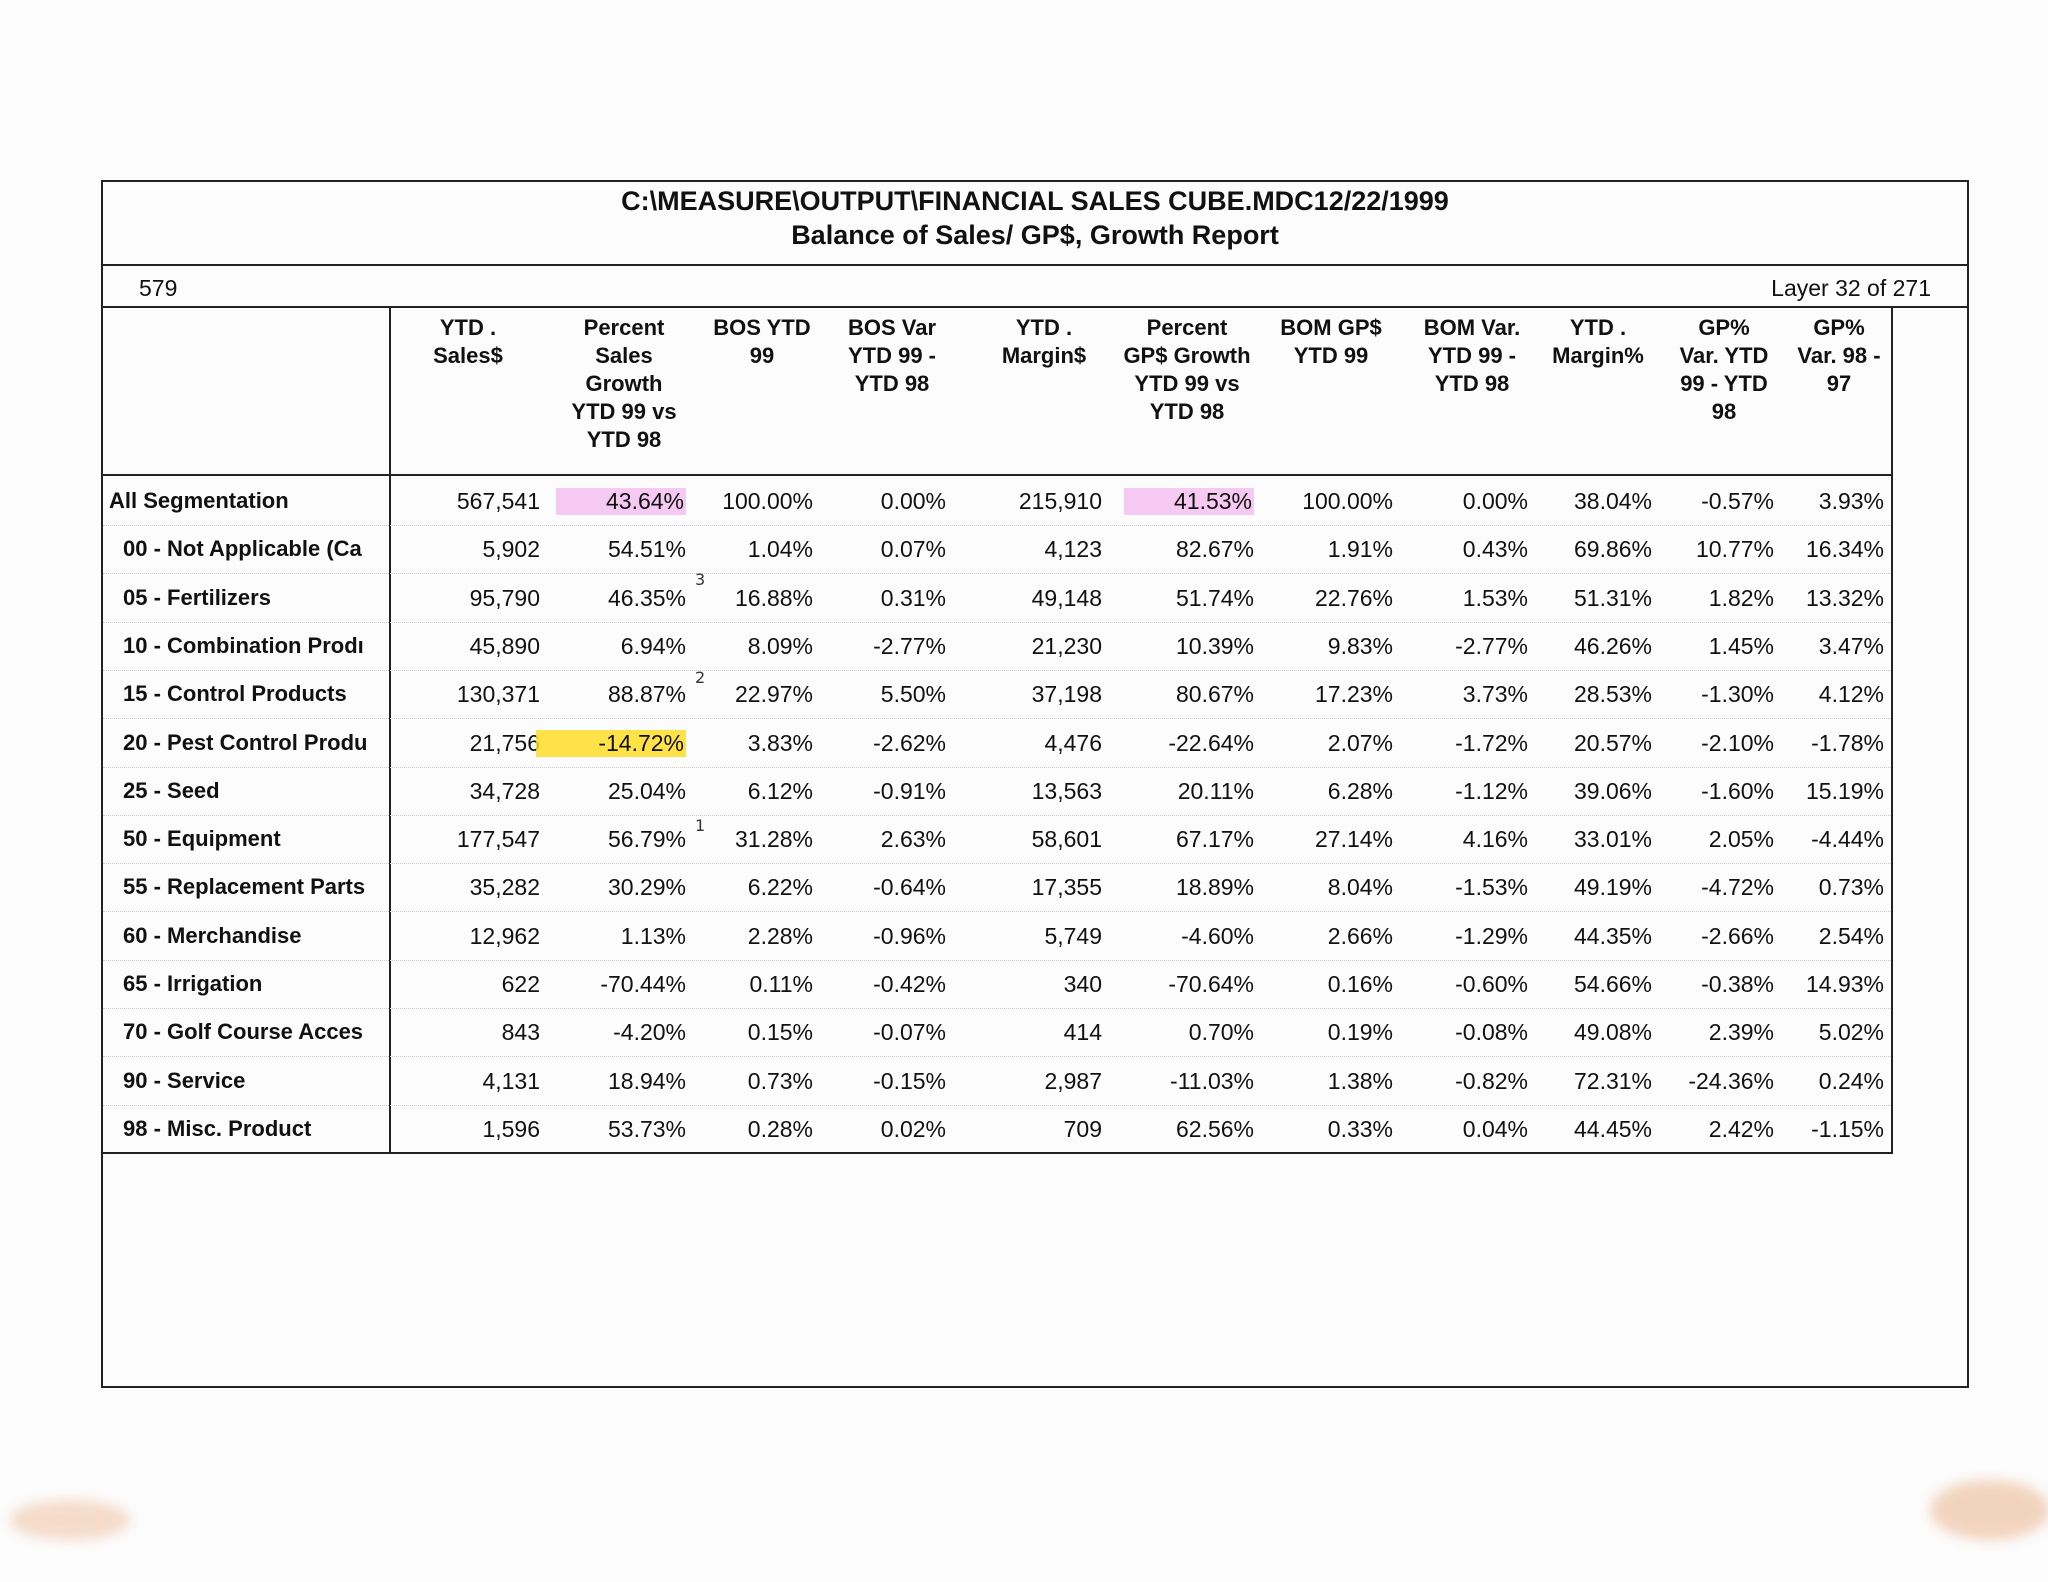  What do you see at coordinates (700, 825) in the screenshot?
I see `handwritten-mark: 1` at bounding box center [700, 825].